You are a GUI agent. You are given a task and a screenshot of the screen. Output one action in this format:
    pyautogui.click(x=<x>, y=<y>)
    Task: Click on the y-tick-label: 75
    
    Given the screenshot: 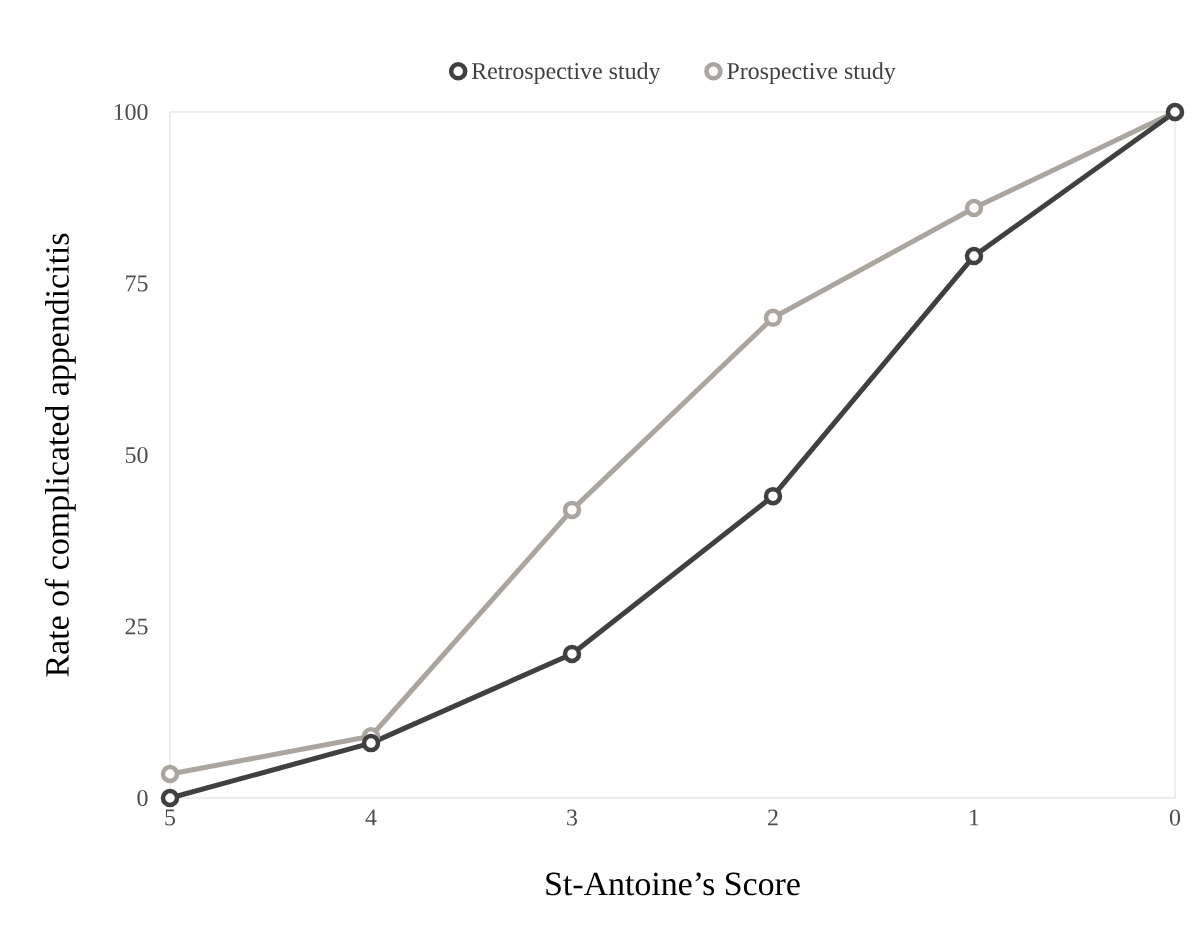 What is the action you would take?
    pyautogui.click(x=137, y=283)
    